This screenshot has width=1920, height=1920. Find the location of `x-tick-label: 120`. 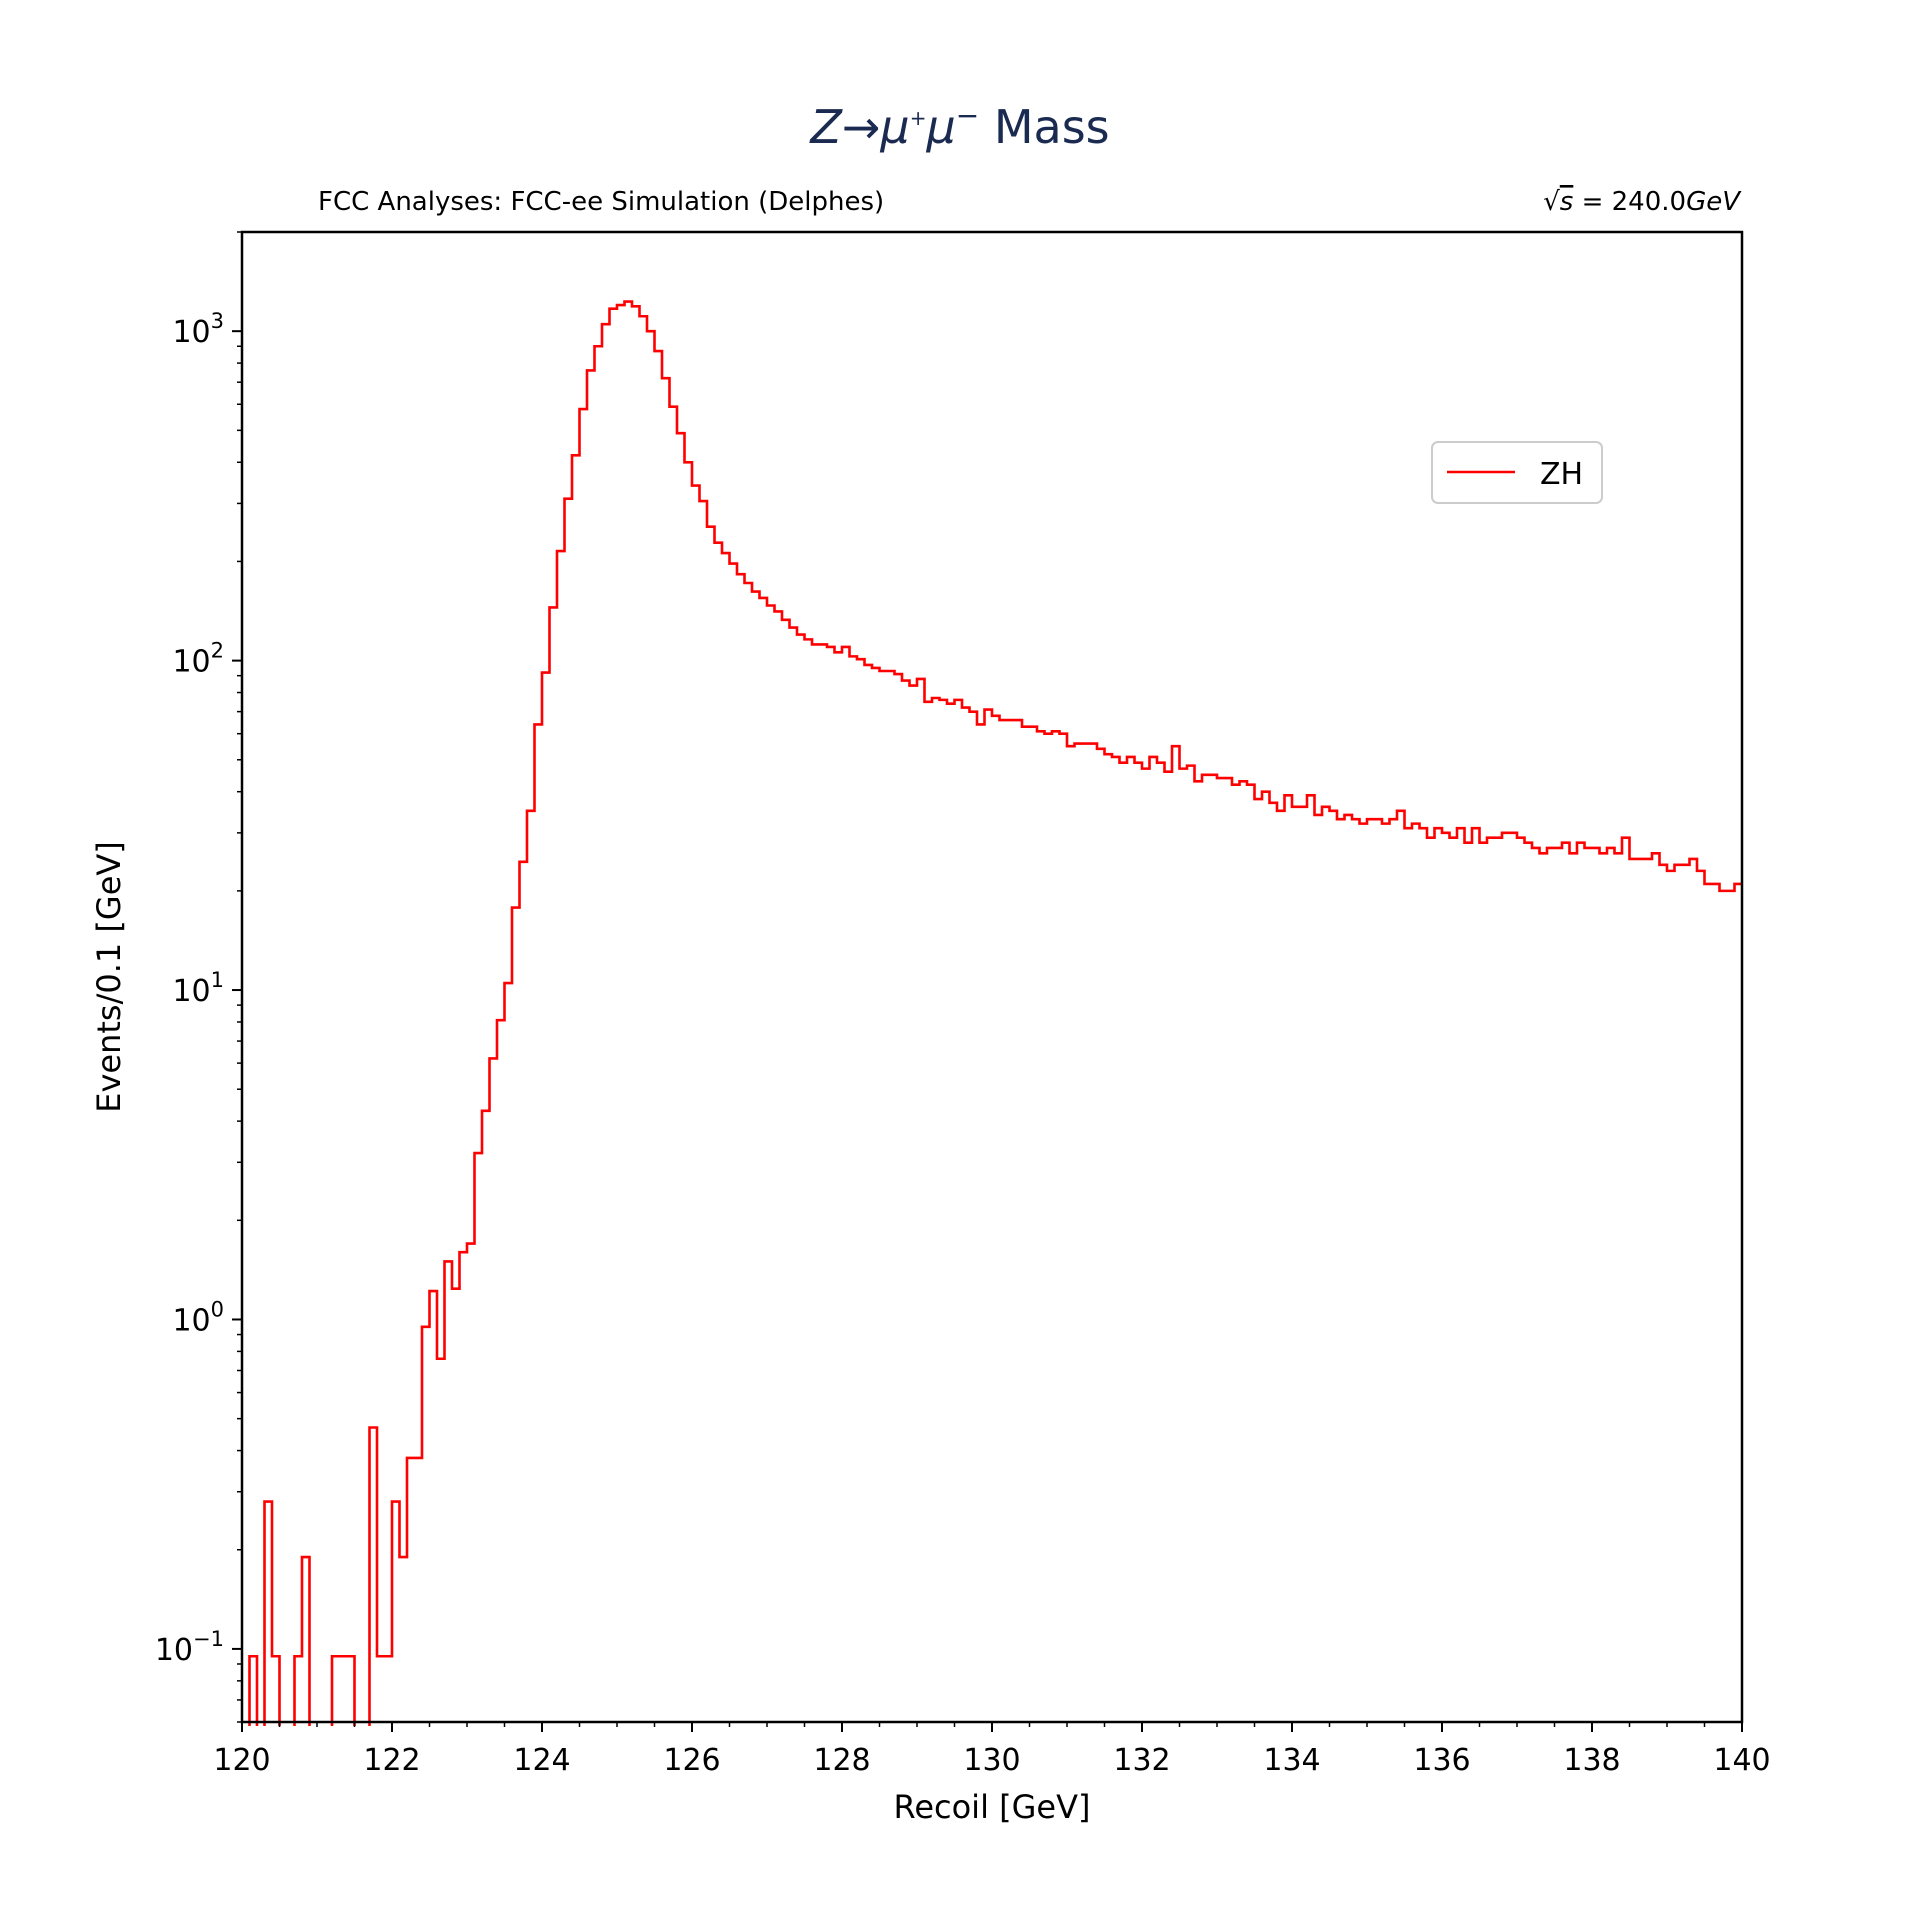

x-tick-label: 120 is located at coordinates (241, 1760).